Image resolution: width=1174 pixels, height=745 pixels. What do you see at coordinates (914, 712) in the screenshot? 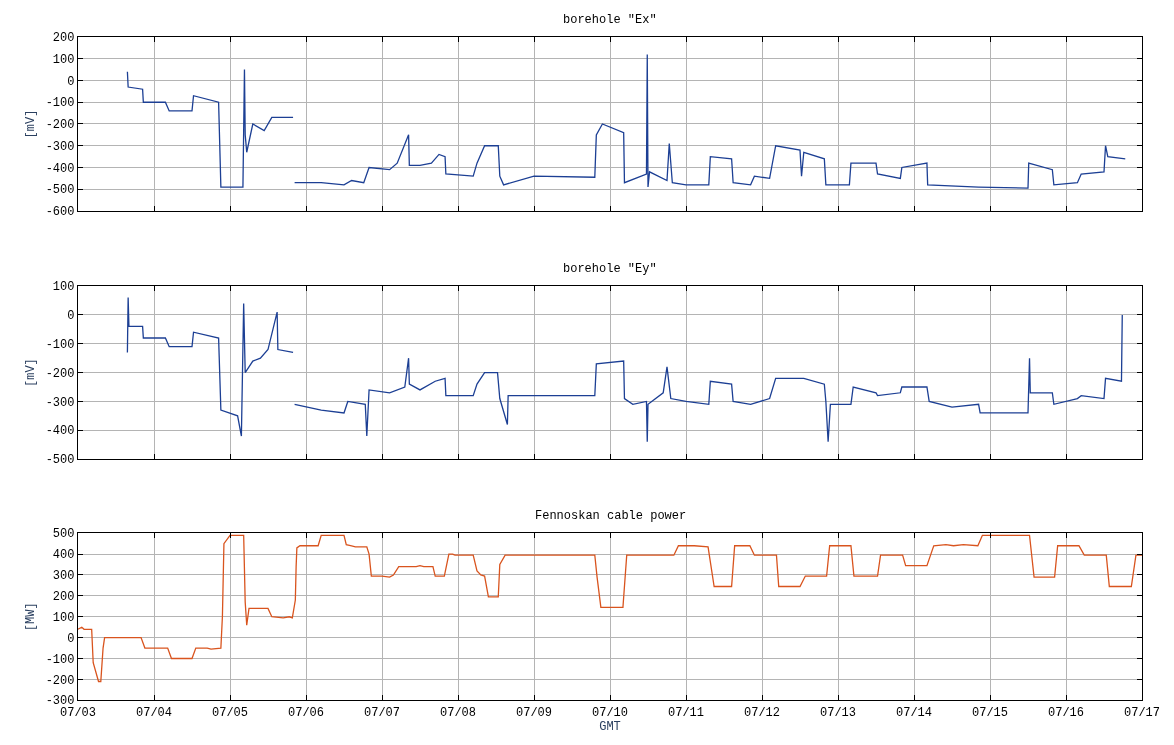
I see `x-tick-label: 07/14` at bounding box center [914, 712].